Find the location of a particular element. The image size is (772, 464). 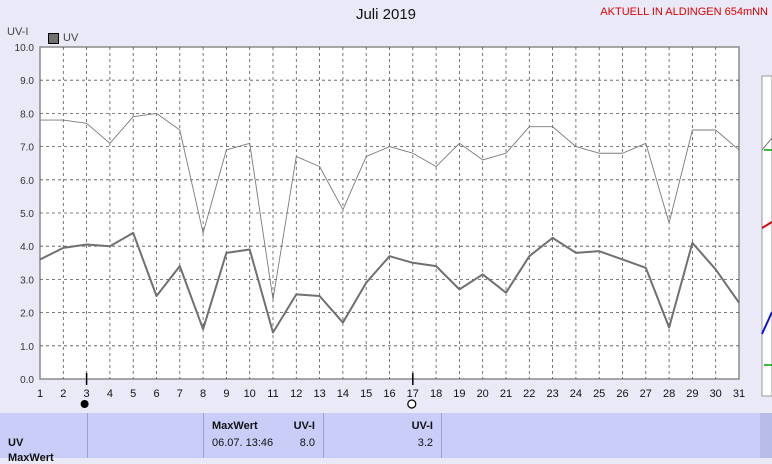

current-unit: UV-I is located at coordinates (422, 426).